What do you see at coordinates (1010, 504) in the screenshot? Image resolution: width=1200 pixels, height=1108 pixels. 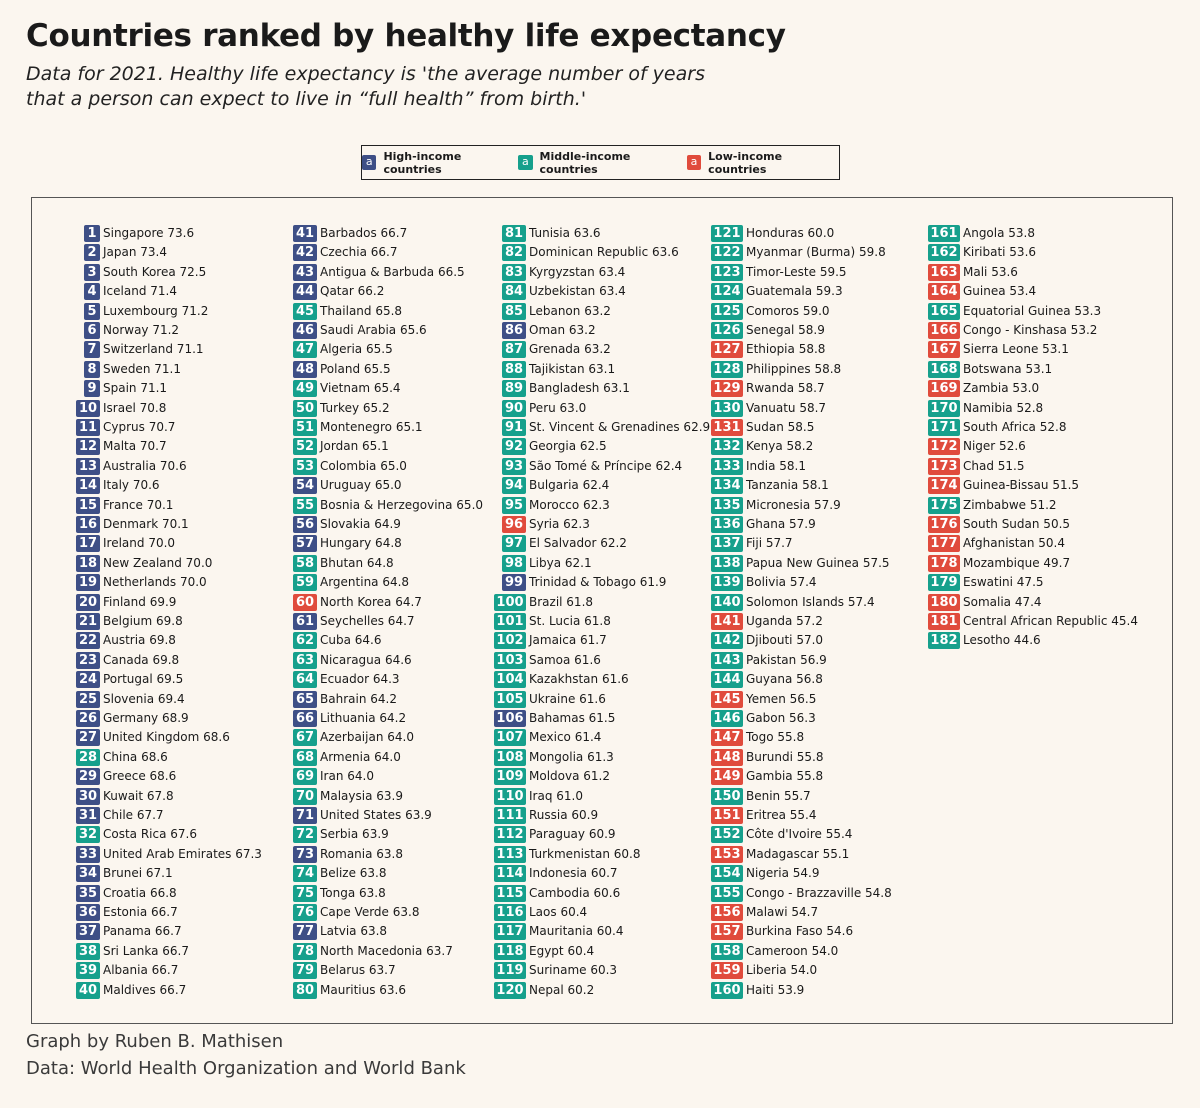 I see `country-label: Zimbabwe 51.2` at bounding box center [1010, 504].